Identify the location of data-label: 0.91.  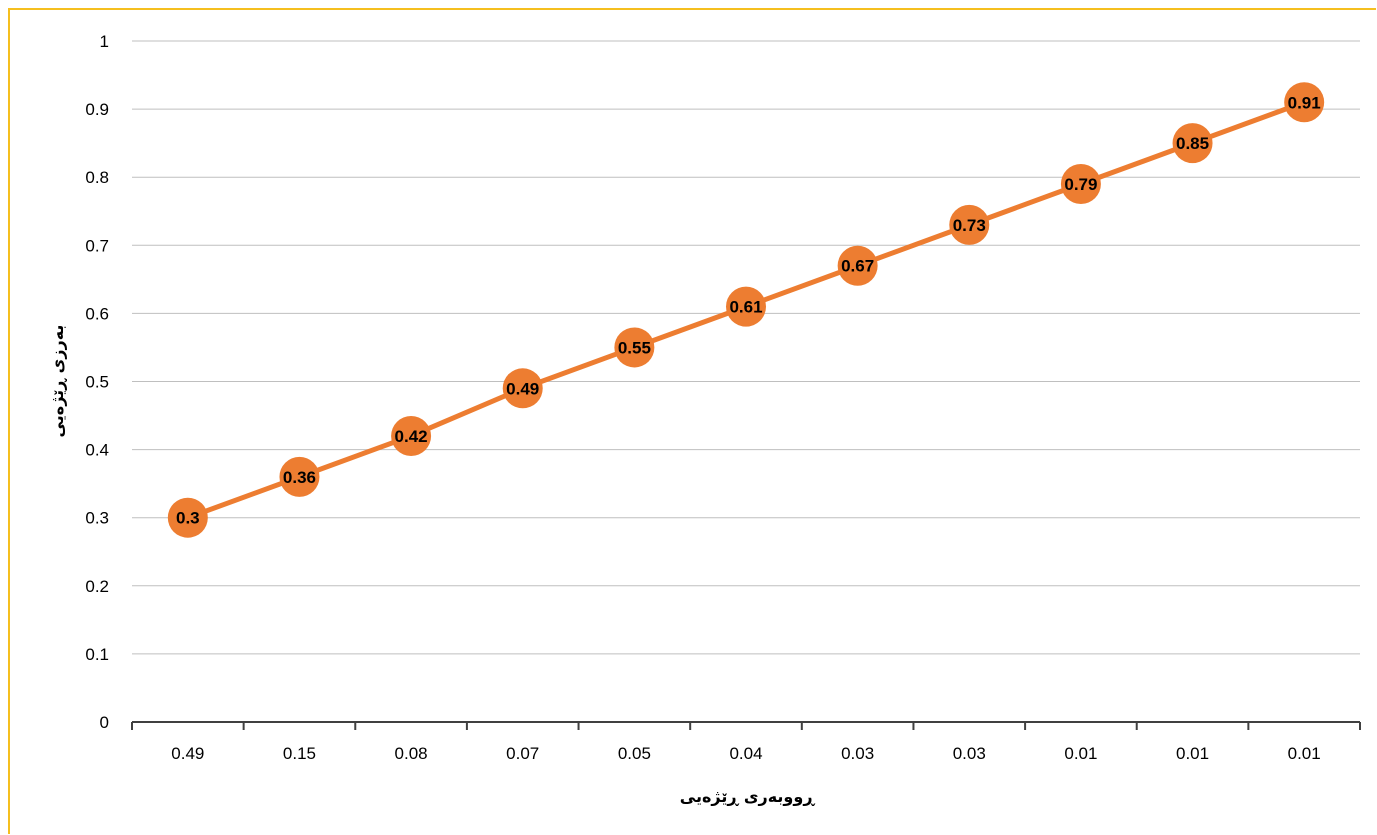
(1304, 102).